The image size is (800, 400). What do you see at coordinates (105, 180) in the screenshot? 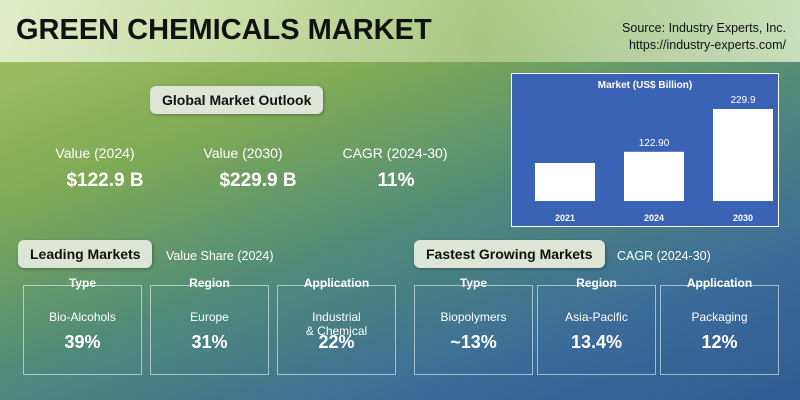
I see `stat-value: $122.9 B` at bounding box center [105, 180].